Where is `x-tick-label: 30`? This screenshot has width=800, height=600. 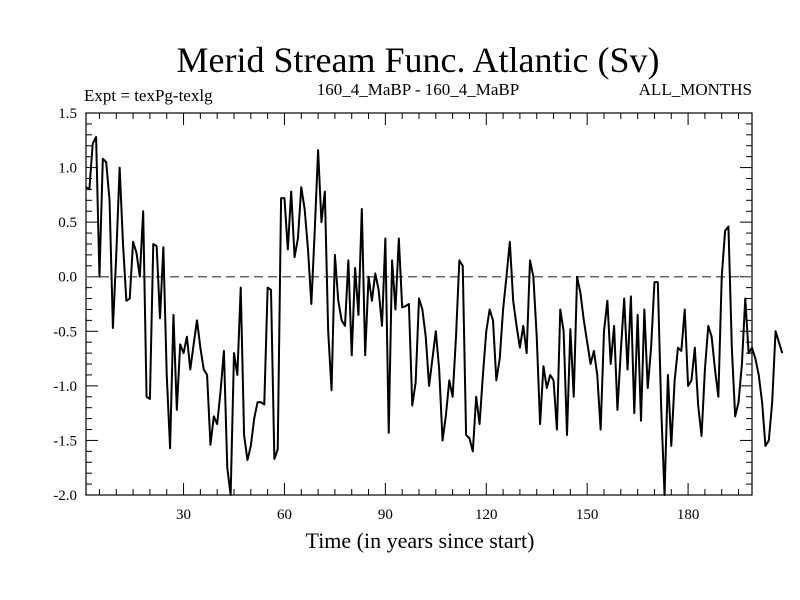 x-tick-label: 30 is located at coordinates (183, 515).